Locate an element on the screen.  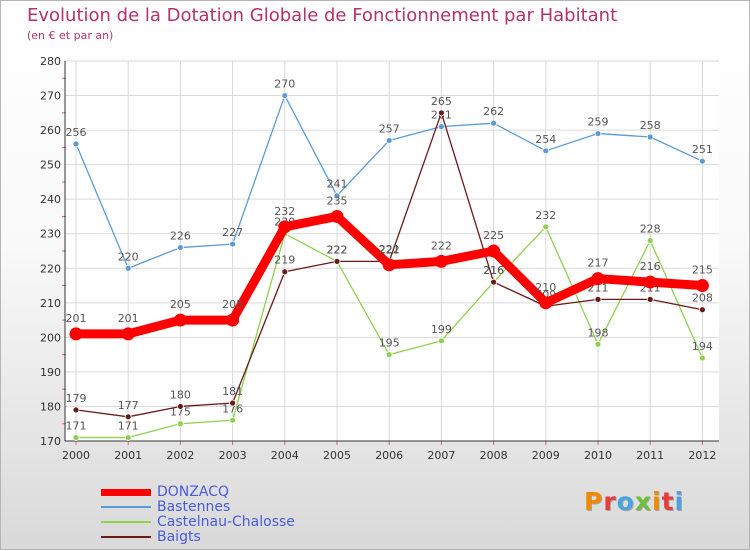
chart-subtitle: (en € et par an) is located at coordinates (70, 35).